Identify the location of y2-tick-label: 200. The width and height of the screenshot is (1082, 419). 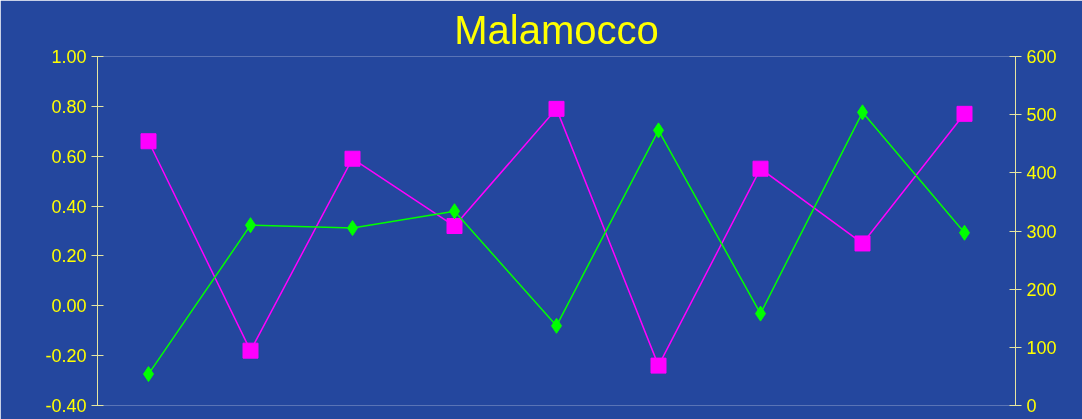
(1041, 289).